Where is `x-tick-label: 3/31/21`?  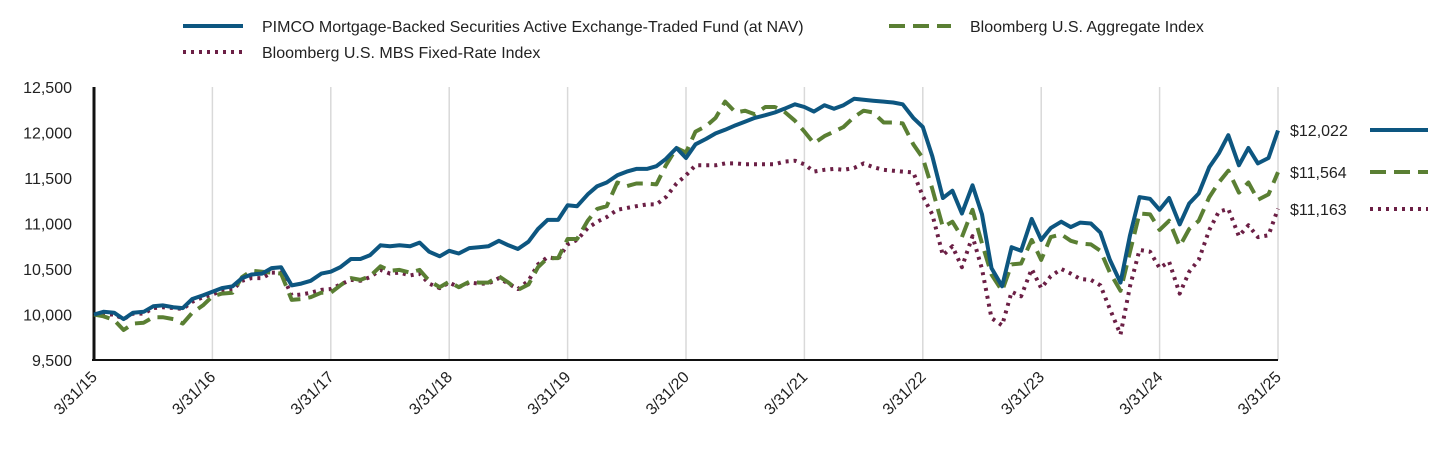
x-tick-label: 3/31/21 is located at coordinates (786, 394).